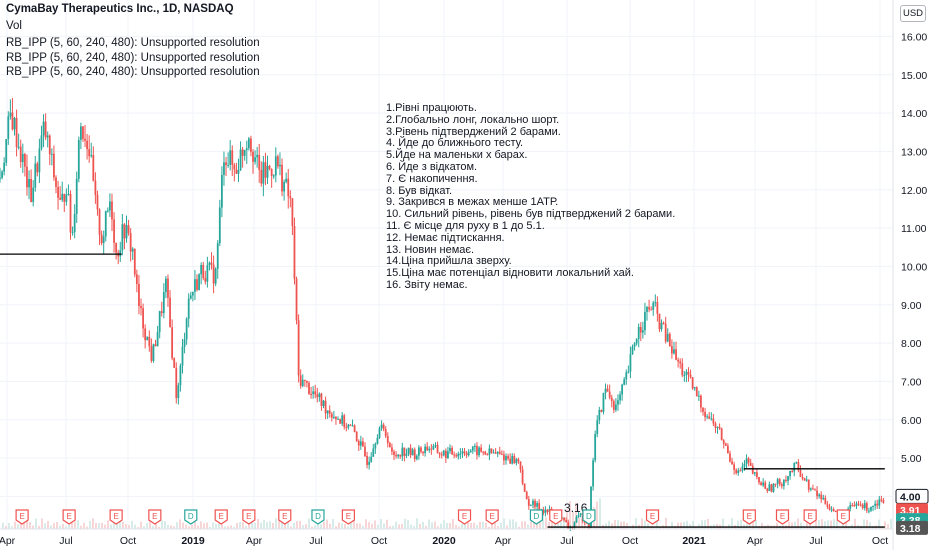 The width and height of the screenshot is (932, 550). I want to click on x-tick-label: 2019, so click(193, 541).